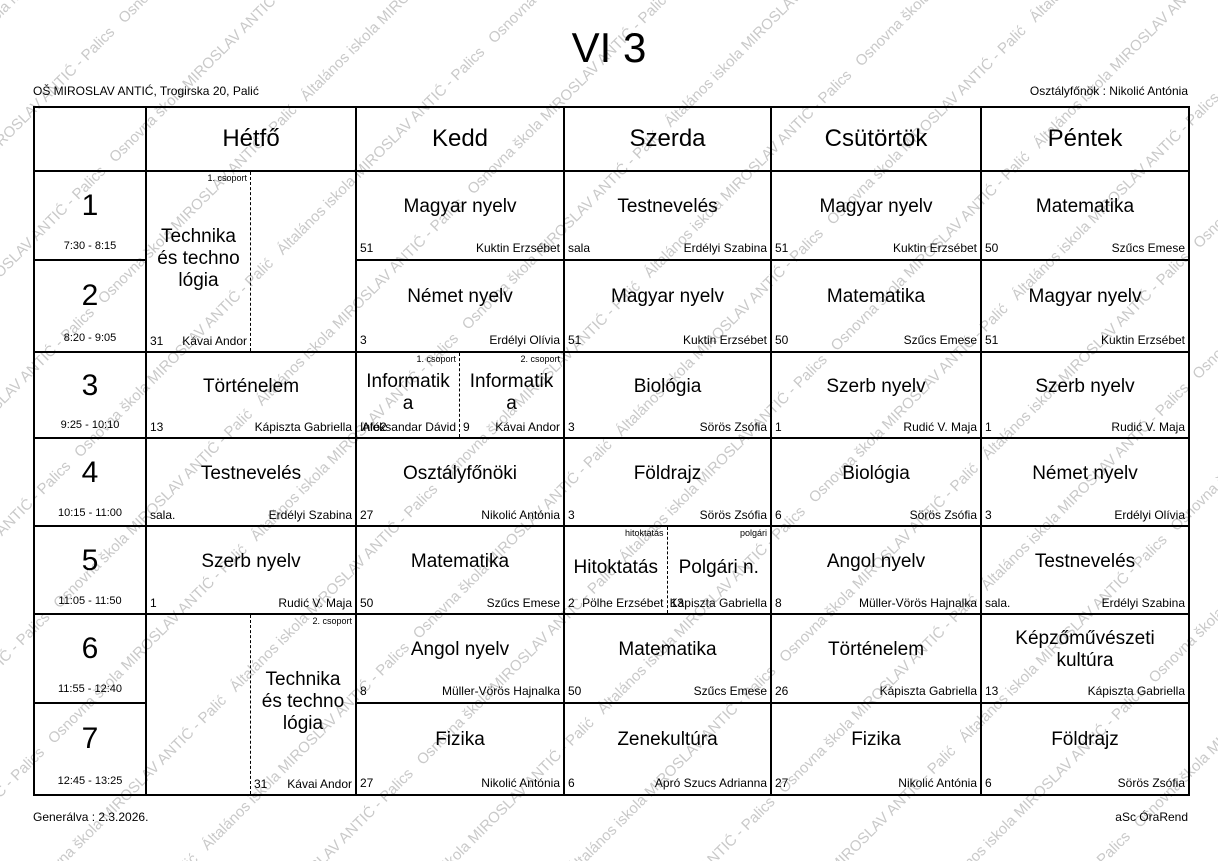 The image size is (1218, 861). Describe the element at coordinates (667, 395) in the screenshot. I see `lesson-cell-wed-p3: Biológia 3 Sörös Zsófia` at that location.